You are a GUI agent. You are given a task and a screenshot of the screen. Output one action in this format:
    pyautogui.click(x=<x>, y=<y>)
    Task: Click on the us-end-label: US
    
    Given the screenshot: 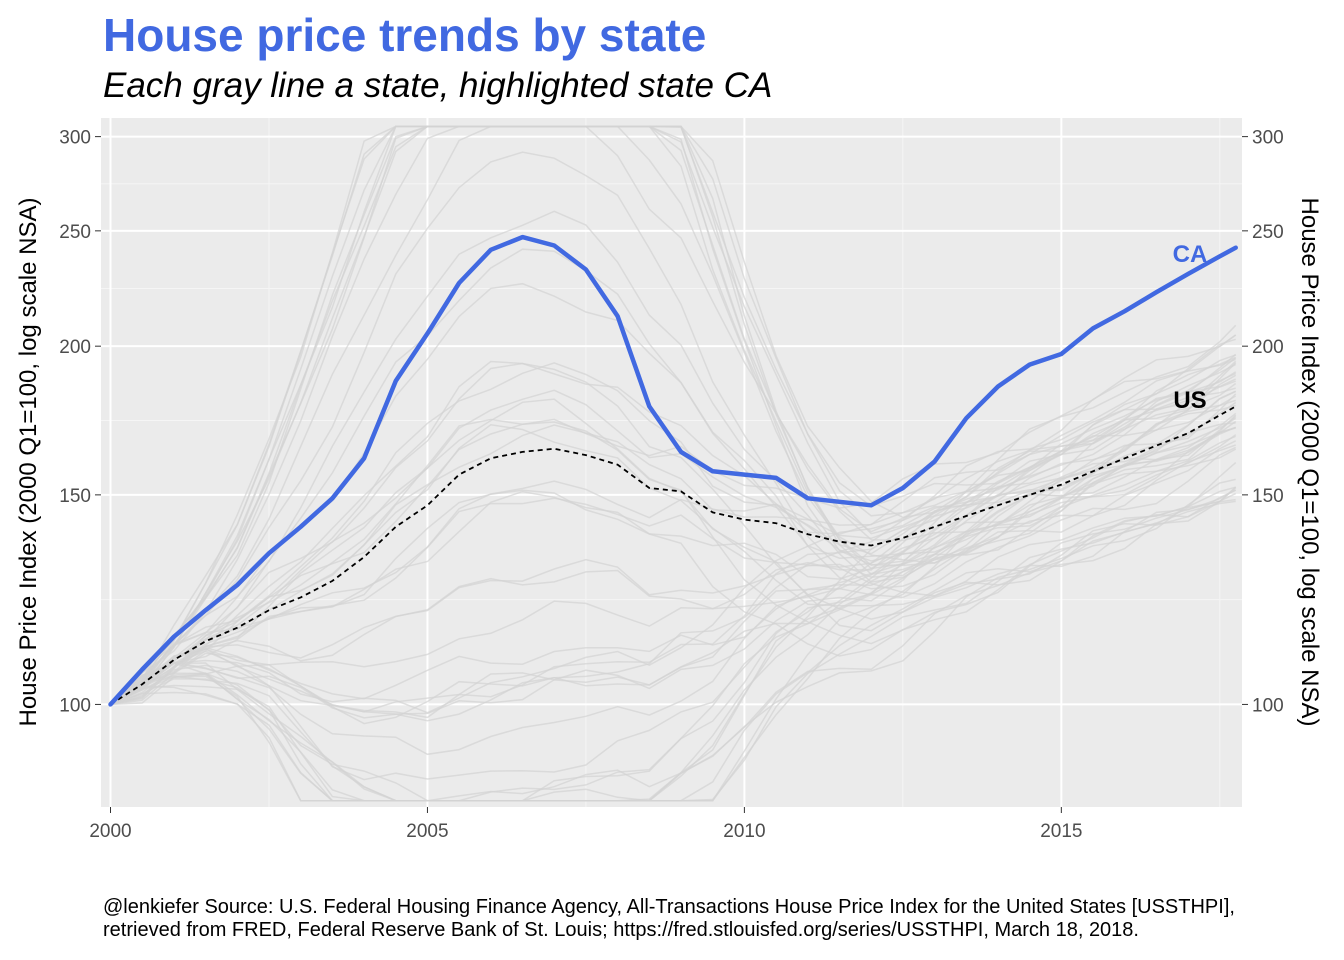 What is the action you would take?
    pyautogui.click(x=1189, y=400)
    